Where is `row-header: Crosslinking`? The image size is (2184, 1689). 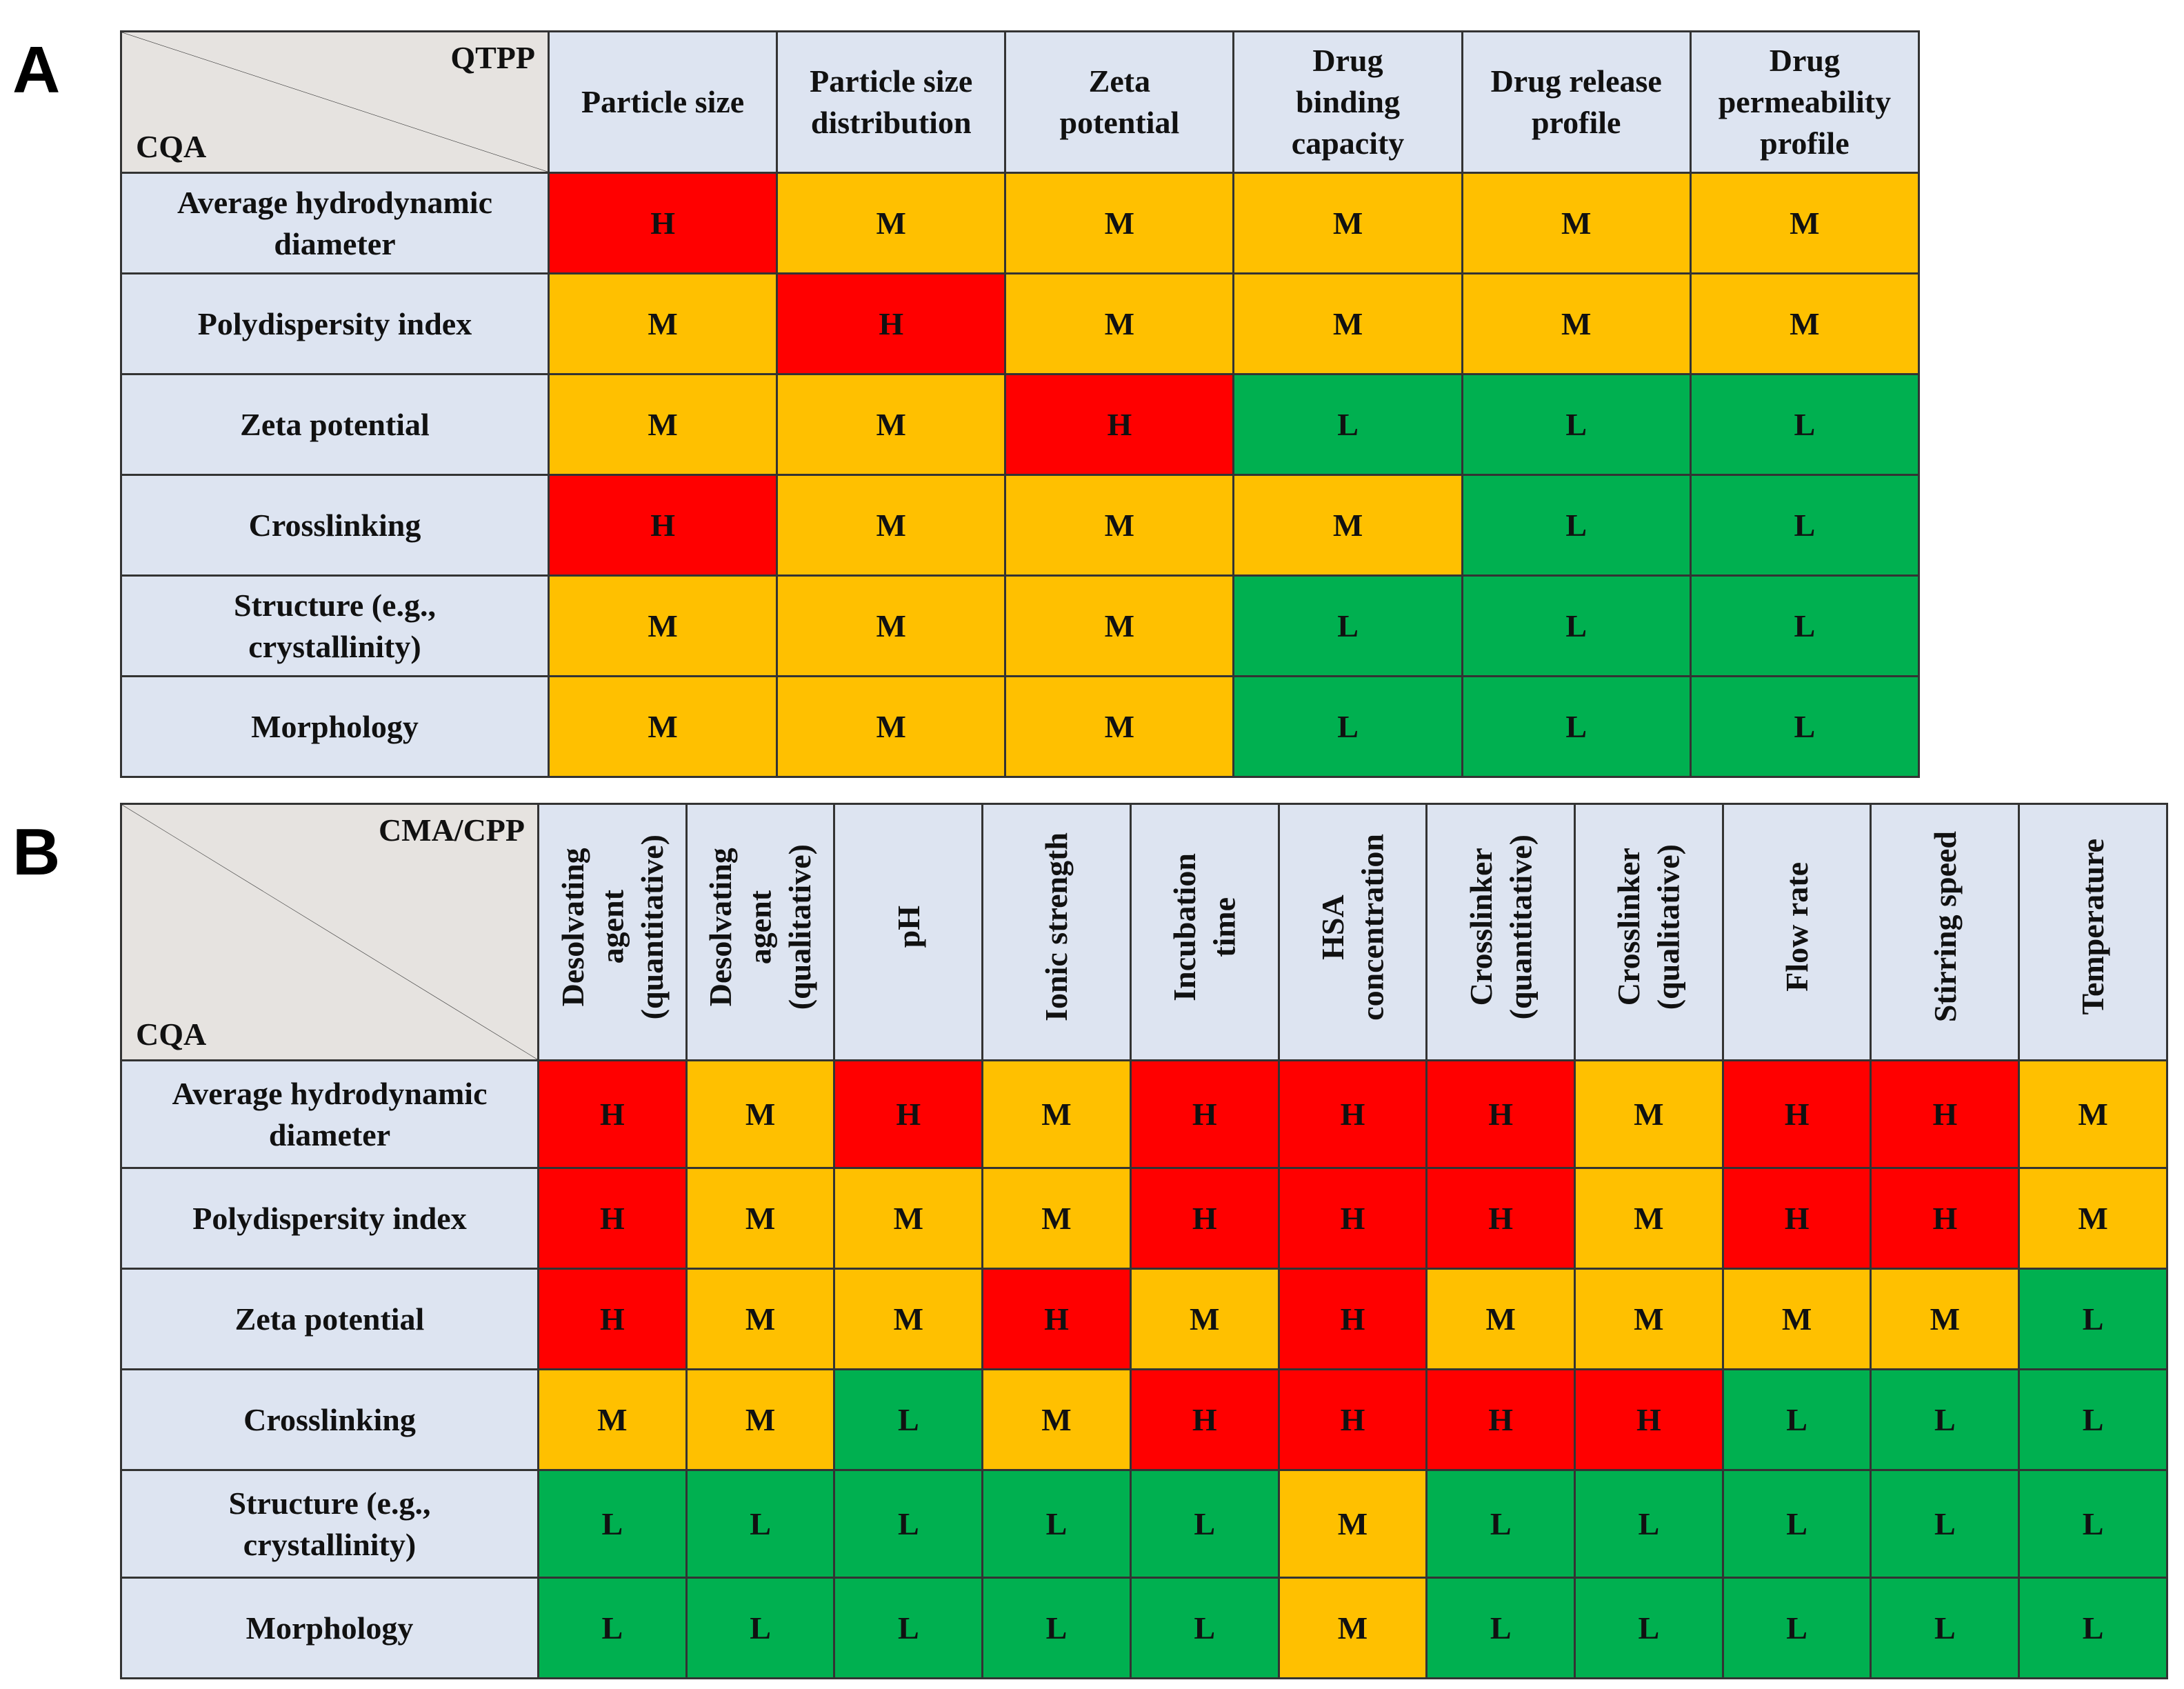 row-header: Crosslinking is located at coordinates (329, 1419).